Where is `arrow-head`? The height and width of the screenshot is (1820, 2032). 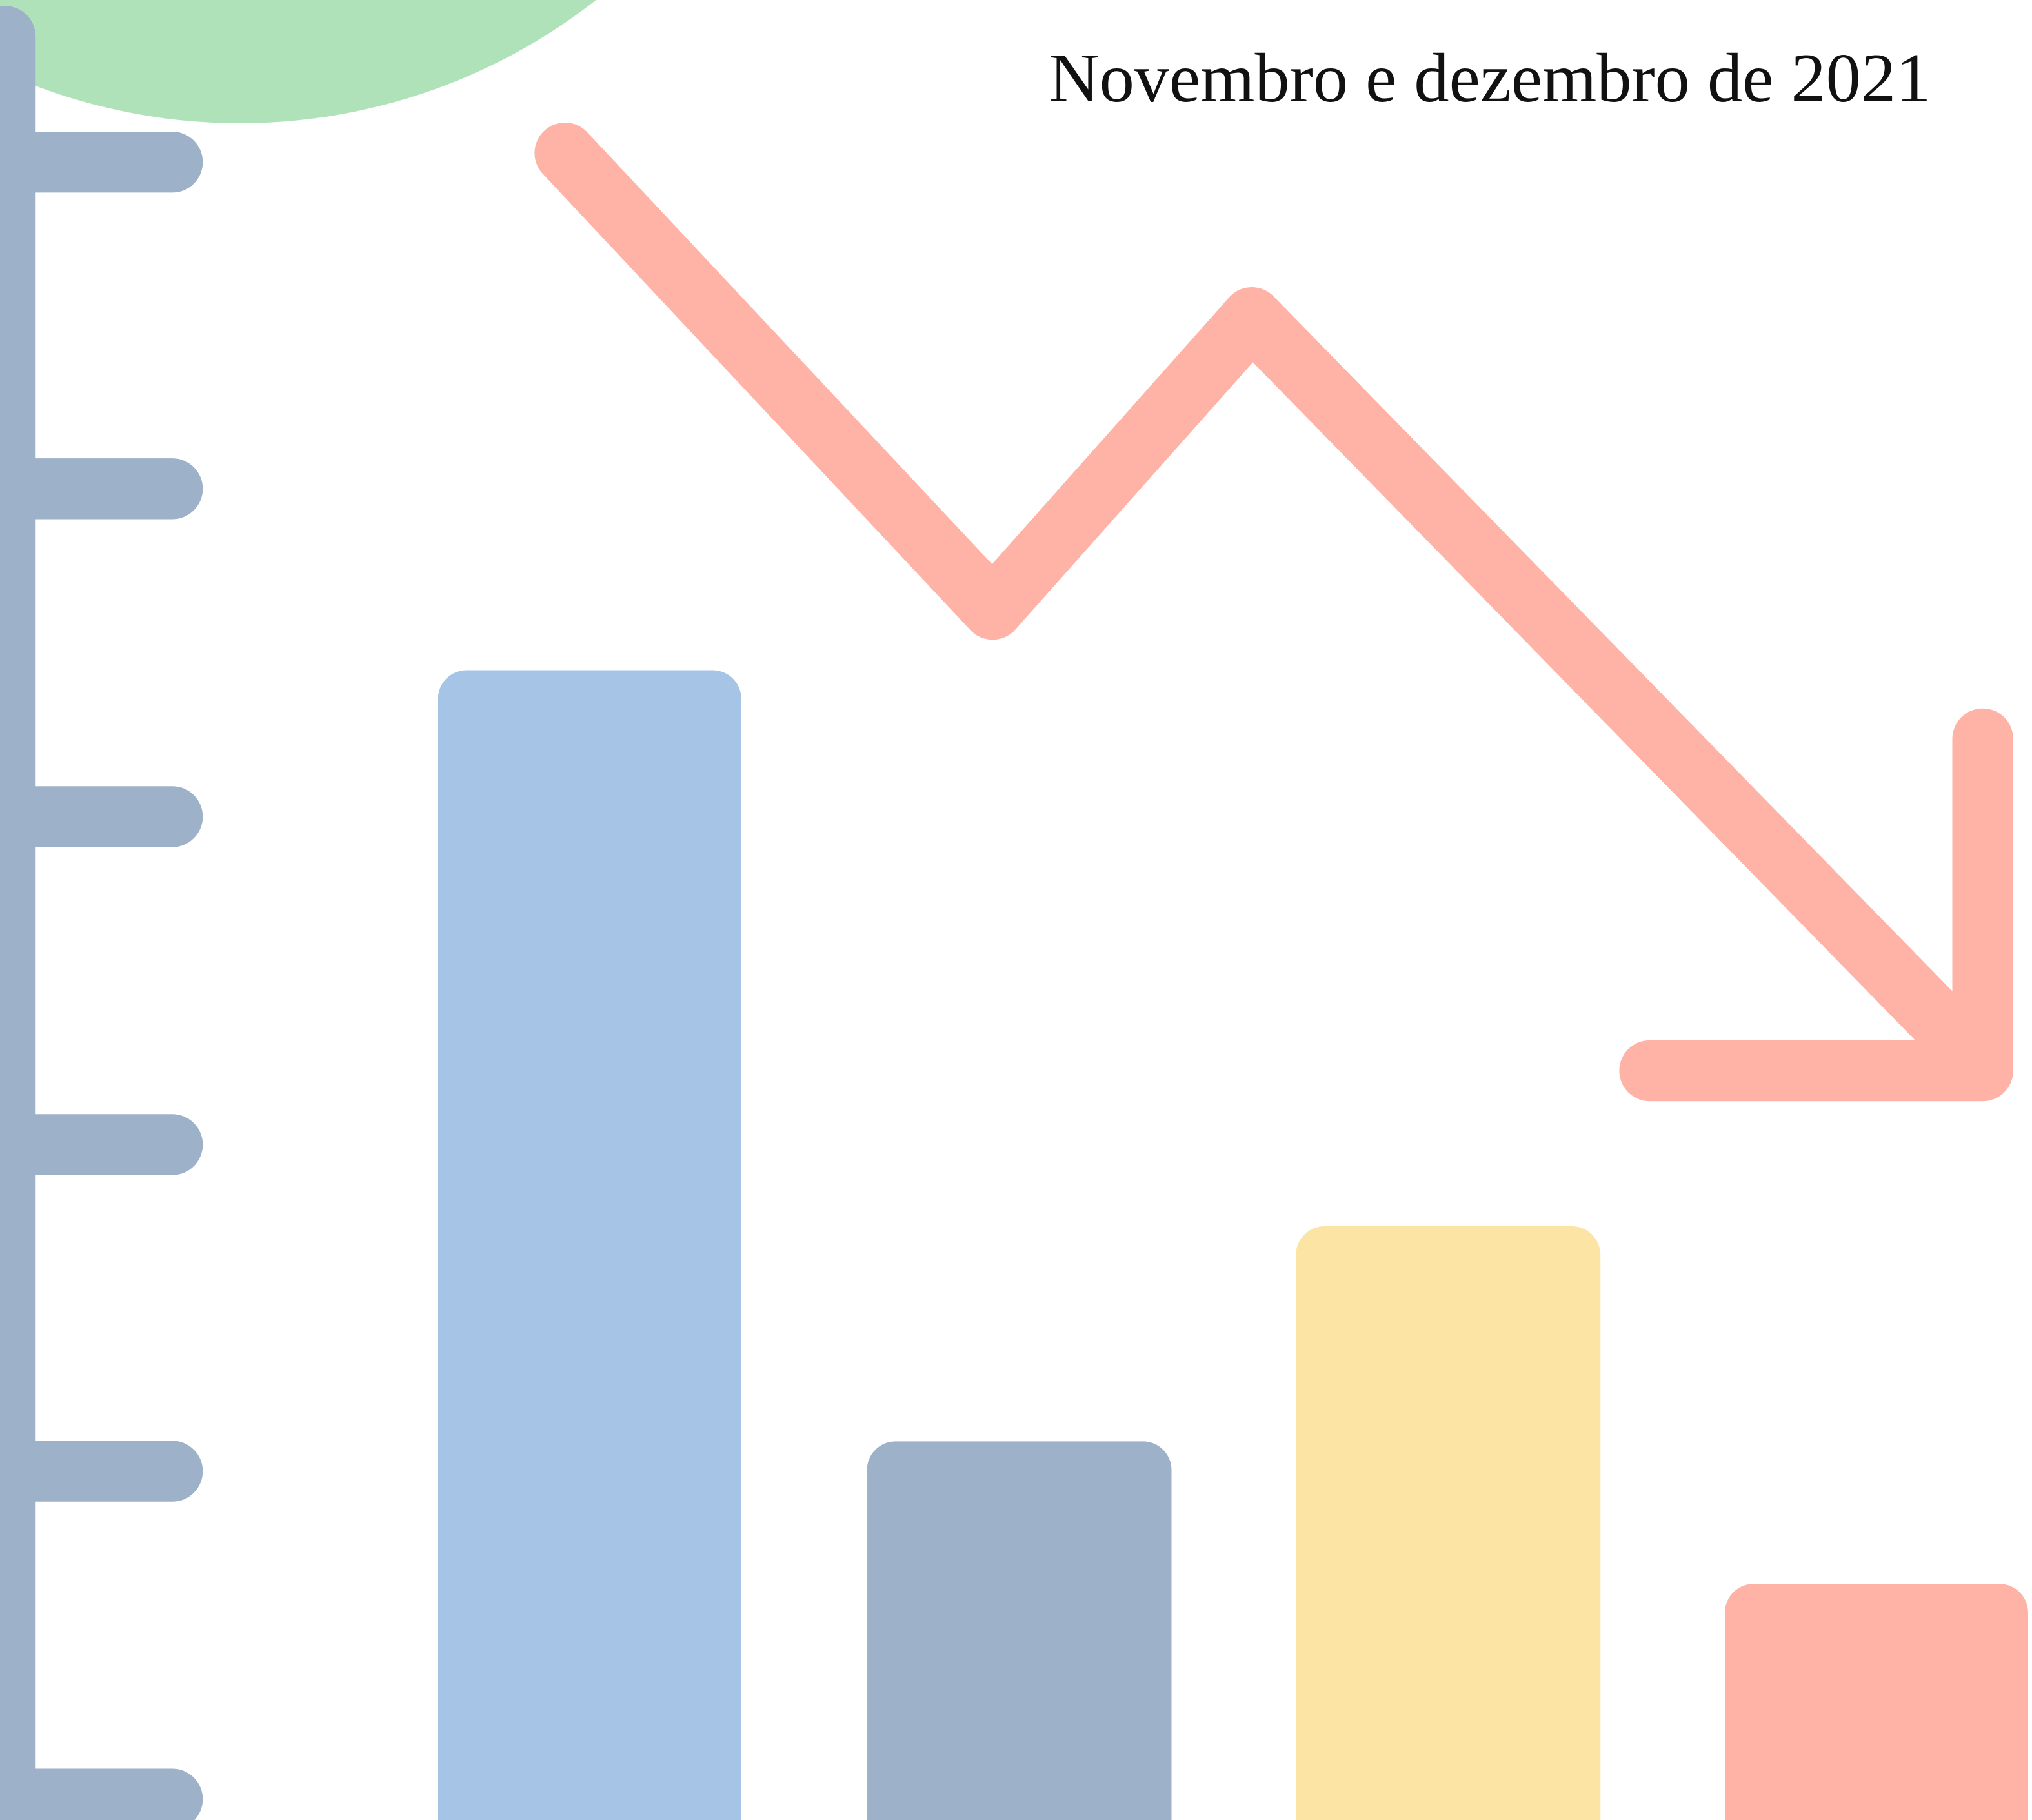
arrow-head is located at coordinates (1816, 905).